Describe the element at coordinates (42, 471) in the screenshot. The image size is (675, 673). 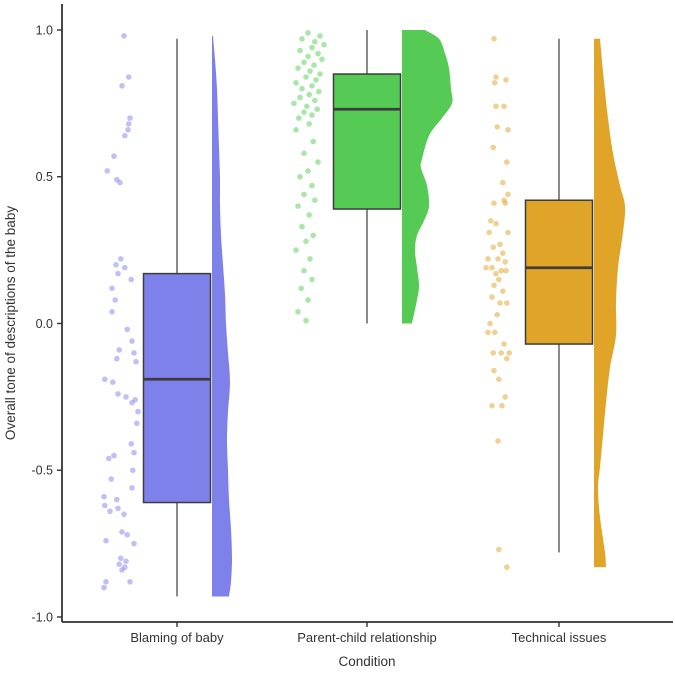
I see `y-tick-label: -0.5` at that location.